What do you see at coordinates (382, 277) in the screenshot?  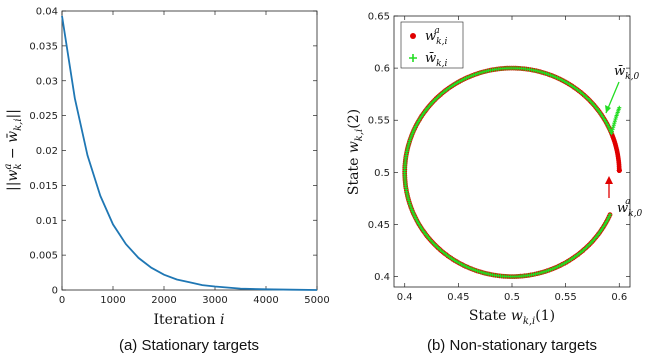 I see `chart-b-ytick-label: 0.4` at bounding box center [382, 277].